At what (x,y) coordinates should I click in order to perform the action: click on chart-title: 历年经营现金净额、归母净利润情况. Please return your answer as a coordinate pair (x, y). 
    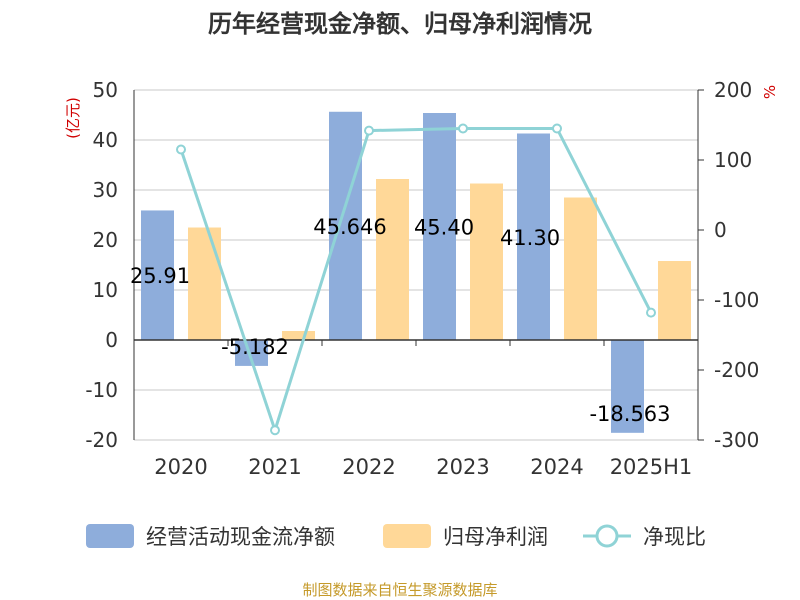
    Looking at the image, I should click on (400, 24).